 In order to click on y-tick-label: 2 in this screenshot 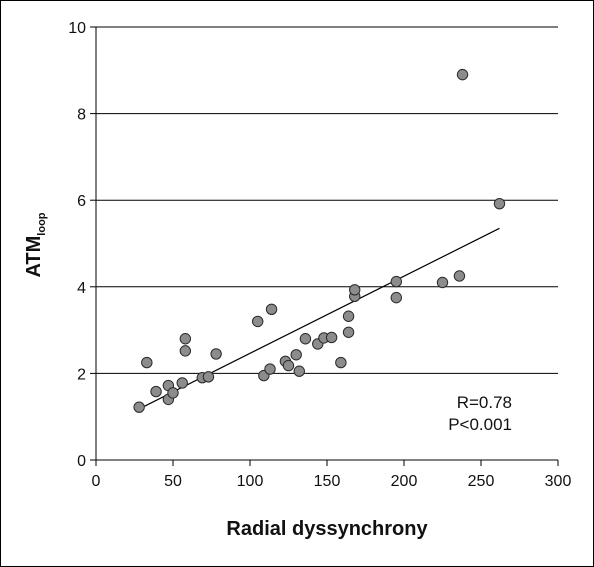, I will do `click(81, 374)`.